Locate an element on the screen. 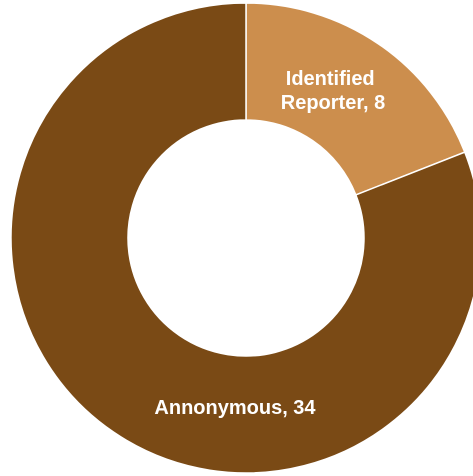 The width and height of the screenshot is (473, 476). data-label-annonymous: Annonymous, 34 is located at coordinates (235, 408).